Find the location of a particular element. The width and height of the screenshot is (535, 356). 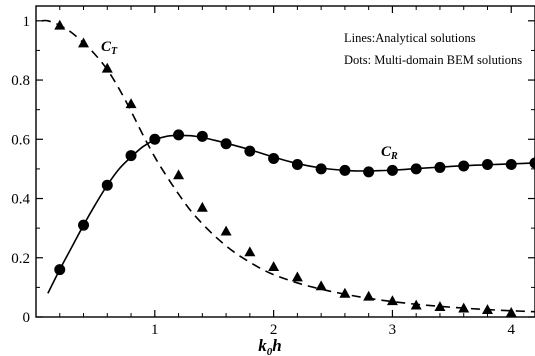

series-label-ct-sub: T is located at coordinates (114, 51).